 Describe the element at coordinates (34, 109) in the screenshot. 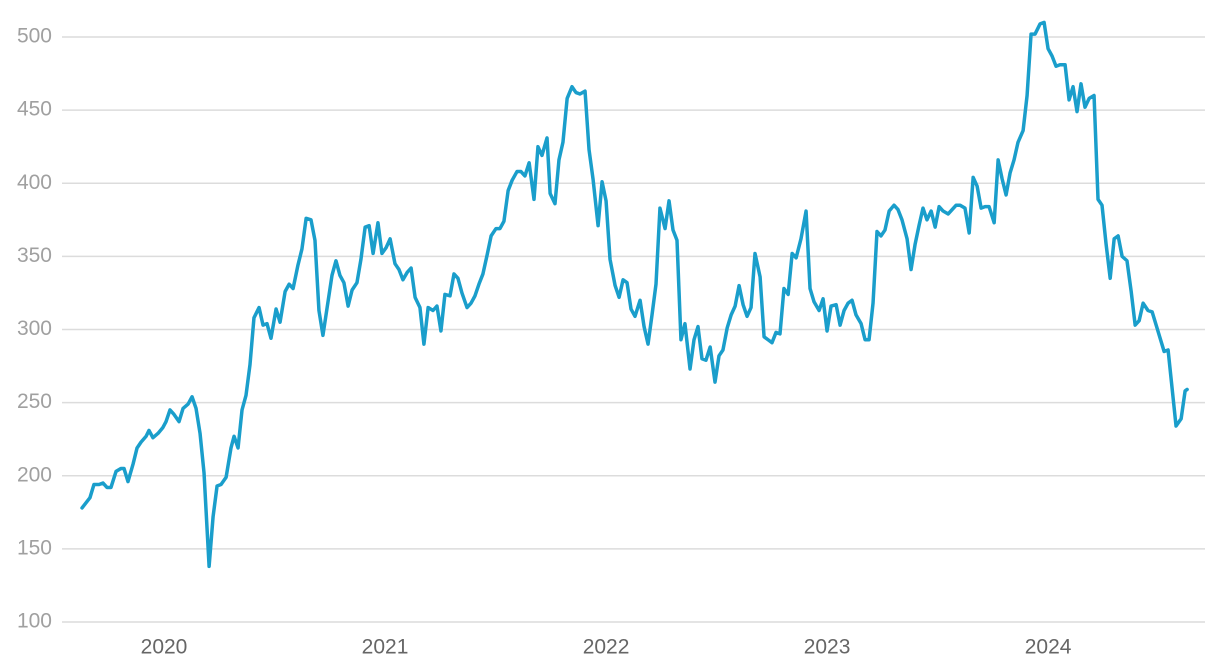

I see `y-tick-label: 450` at that location.